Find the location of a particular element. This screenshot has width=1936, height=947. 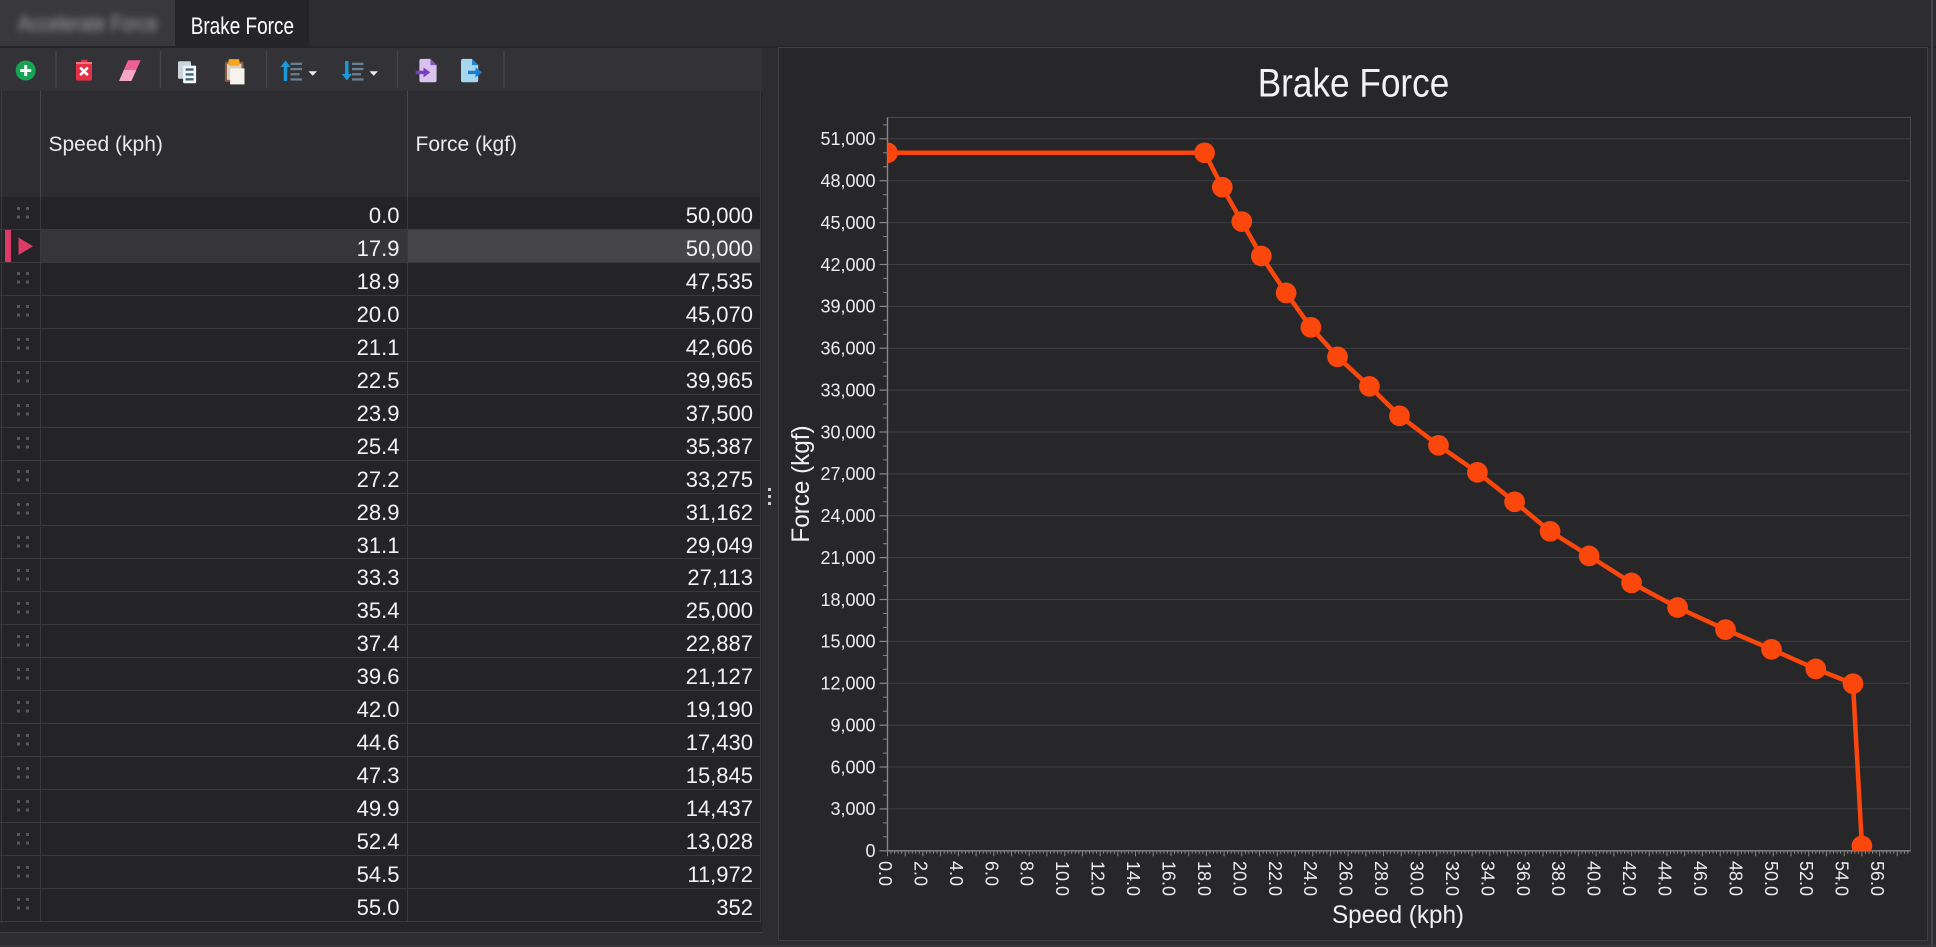

svg-text: 22.0 is located at coordinates (1275, 878).